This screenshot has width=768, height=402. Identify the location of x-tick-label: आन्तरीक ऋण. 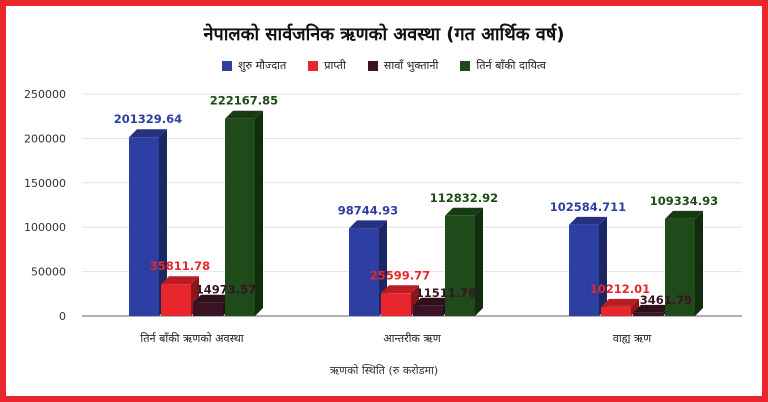
(412, 338).